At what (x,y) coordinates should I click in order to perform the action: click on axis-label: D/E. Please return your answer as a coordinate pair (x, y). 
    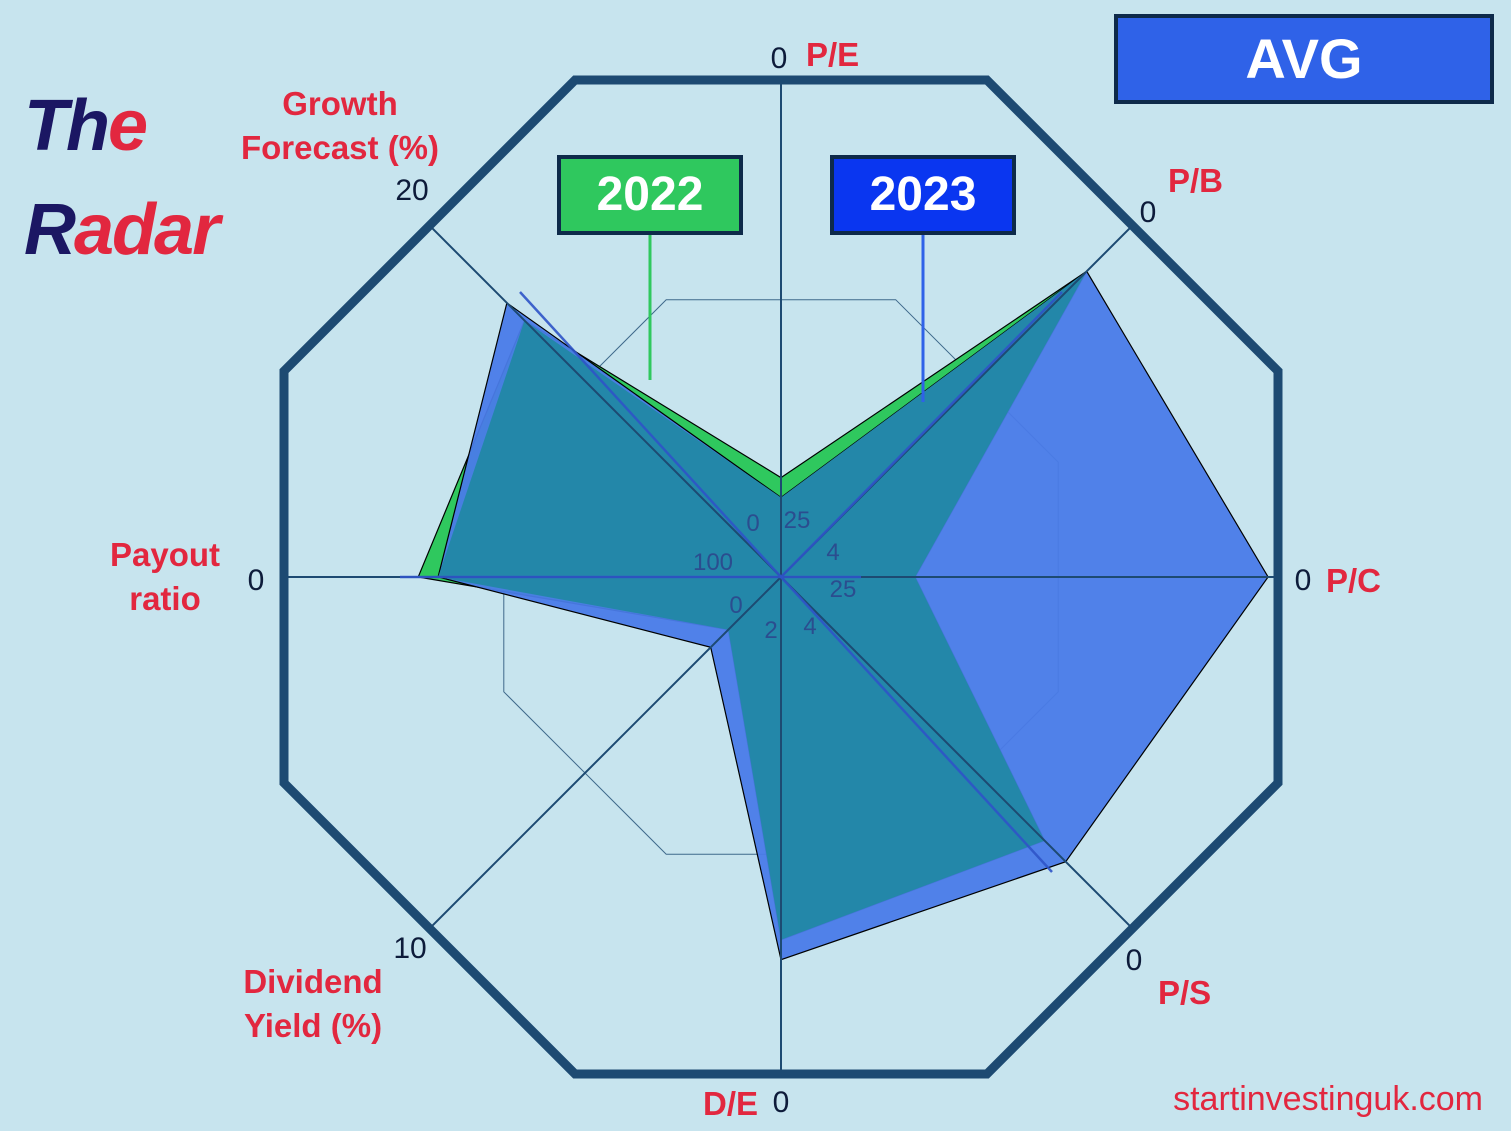
    Looking at the image, I should click on (730, 1103).